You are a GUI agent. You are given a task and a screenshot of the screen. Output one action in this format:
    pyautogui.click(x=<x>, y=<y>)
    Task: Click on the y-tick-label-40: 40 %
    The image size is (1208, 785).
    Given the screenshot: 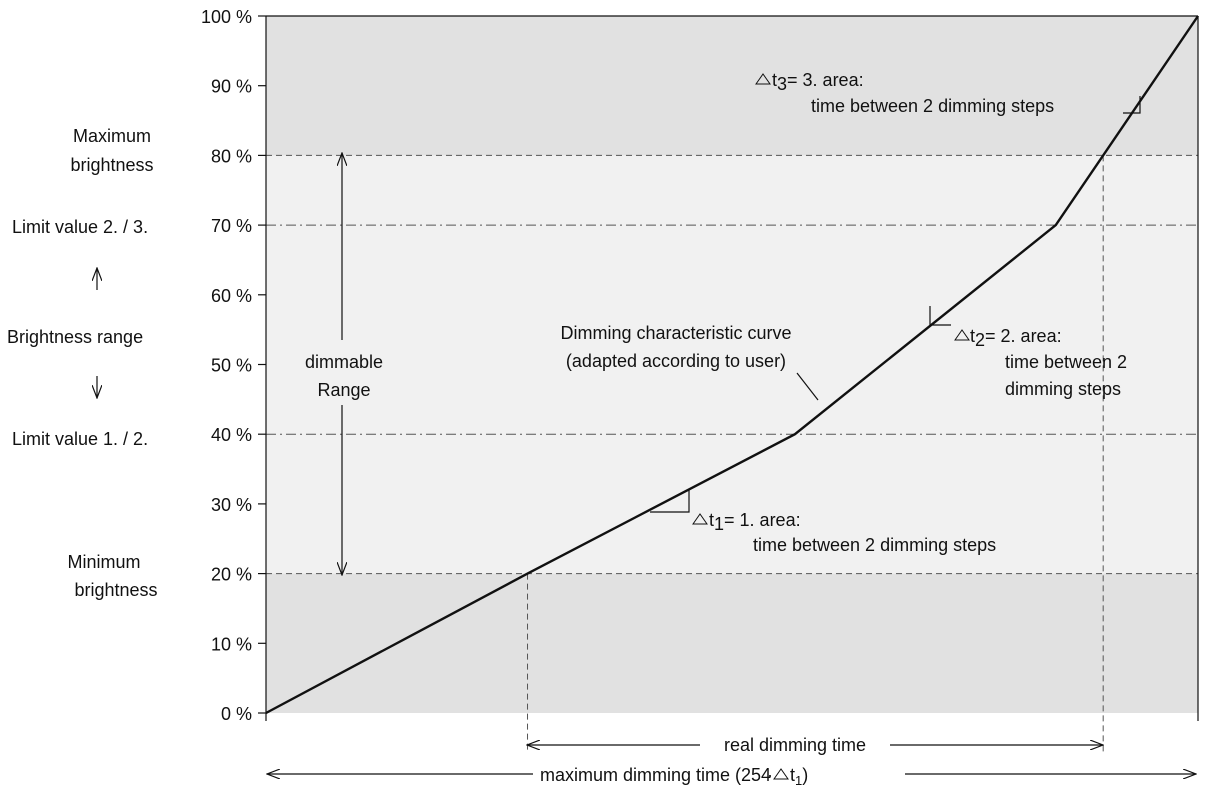 What is the action you would take?
    pyautogui.click(x=231, y=435)
    